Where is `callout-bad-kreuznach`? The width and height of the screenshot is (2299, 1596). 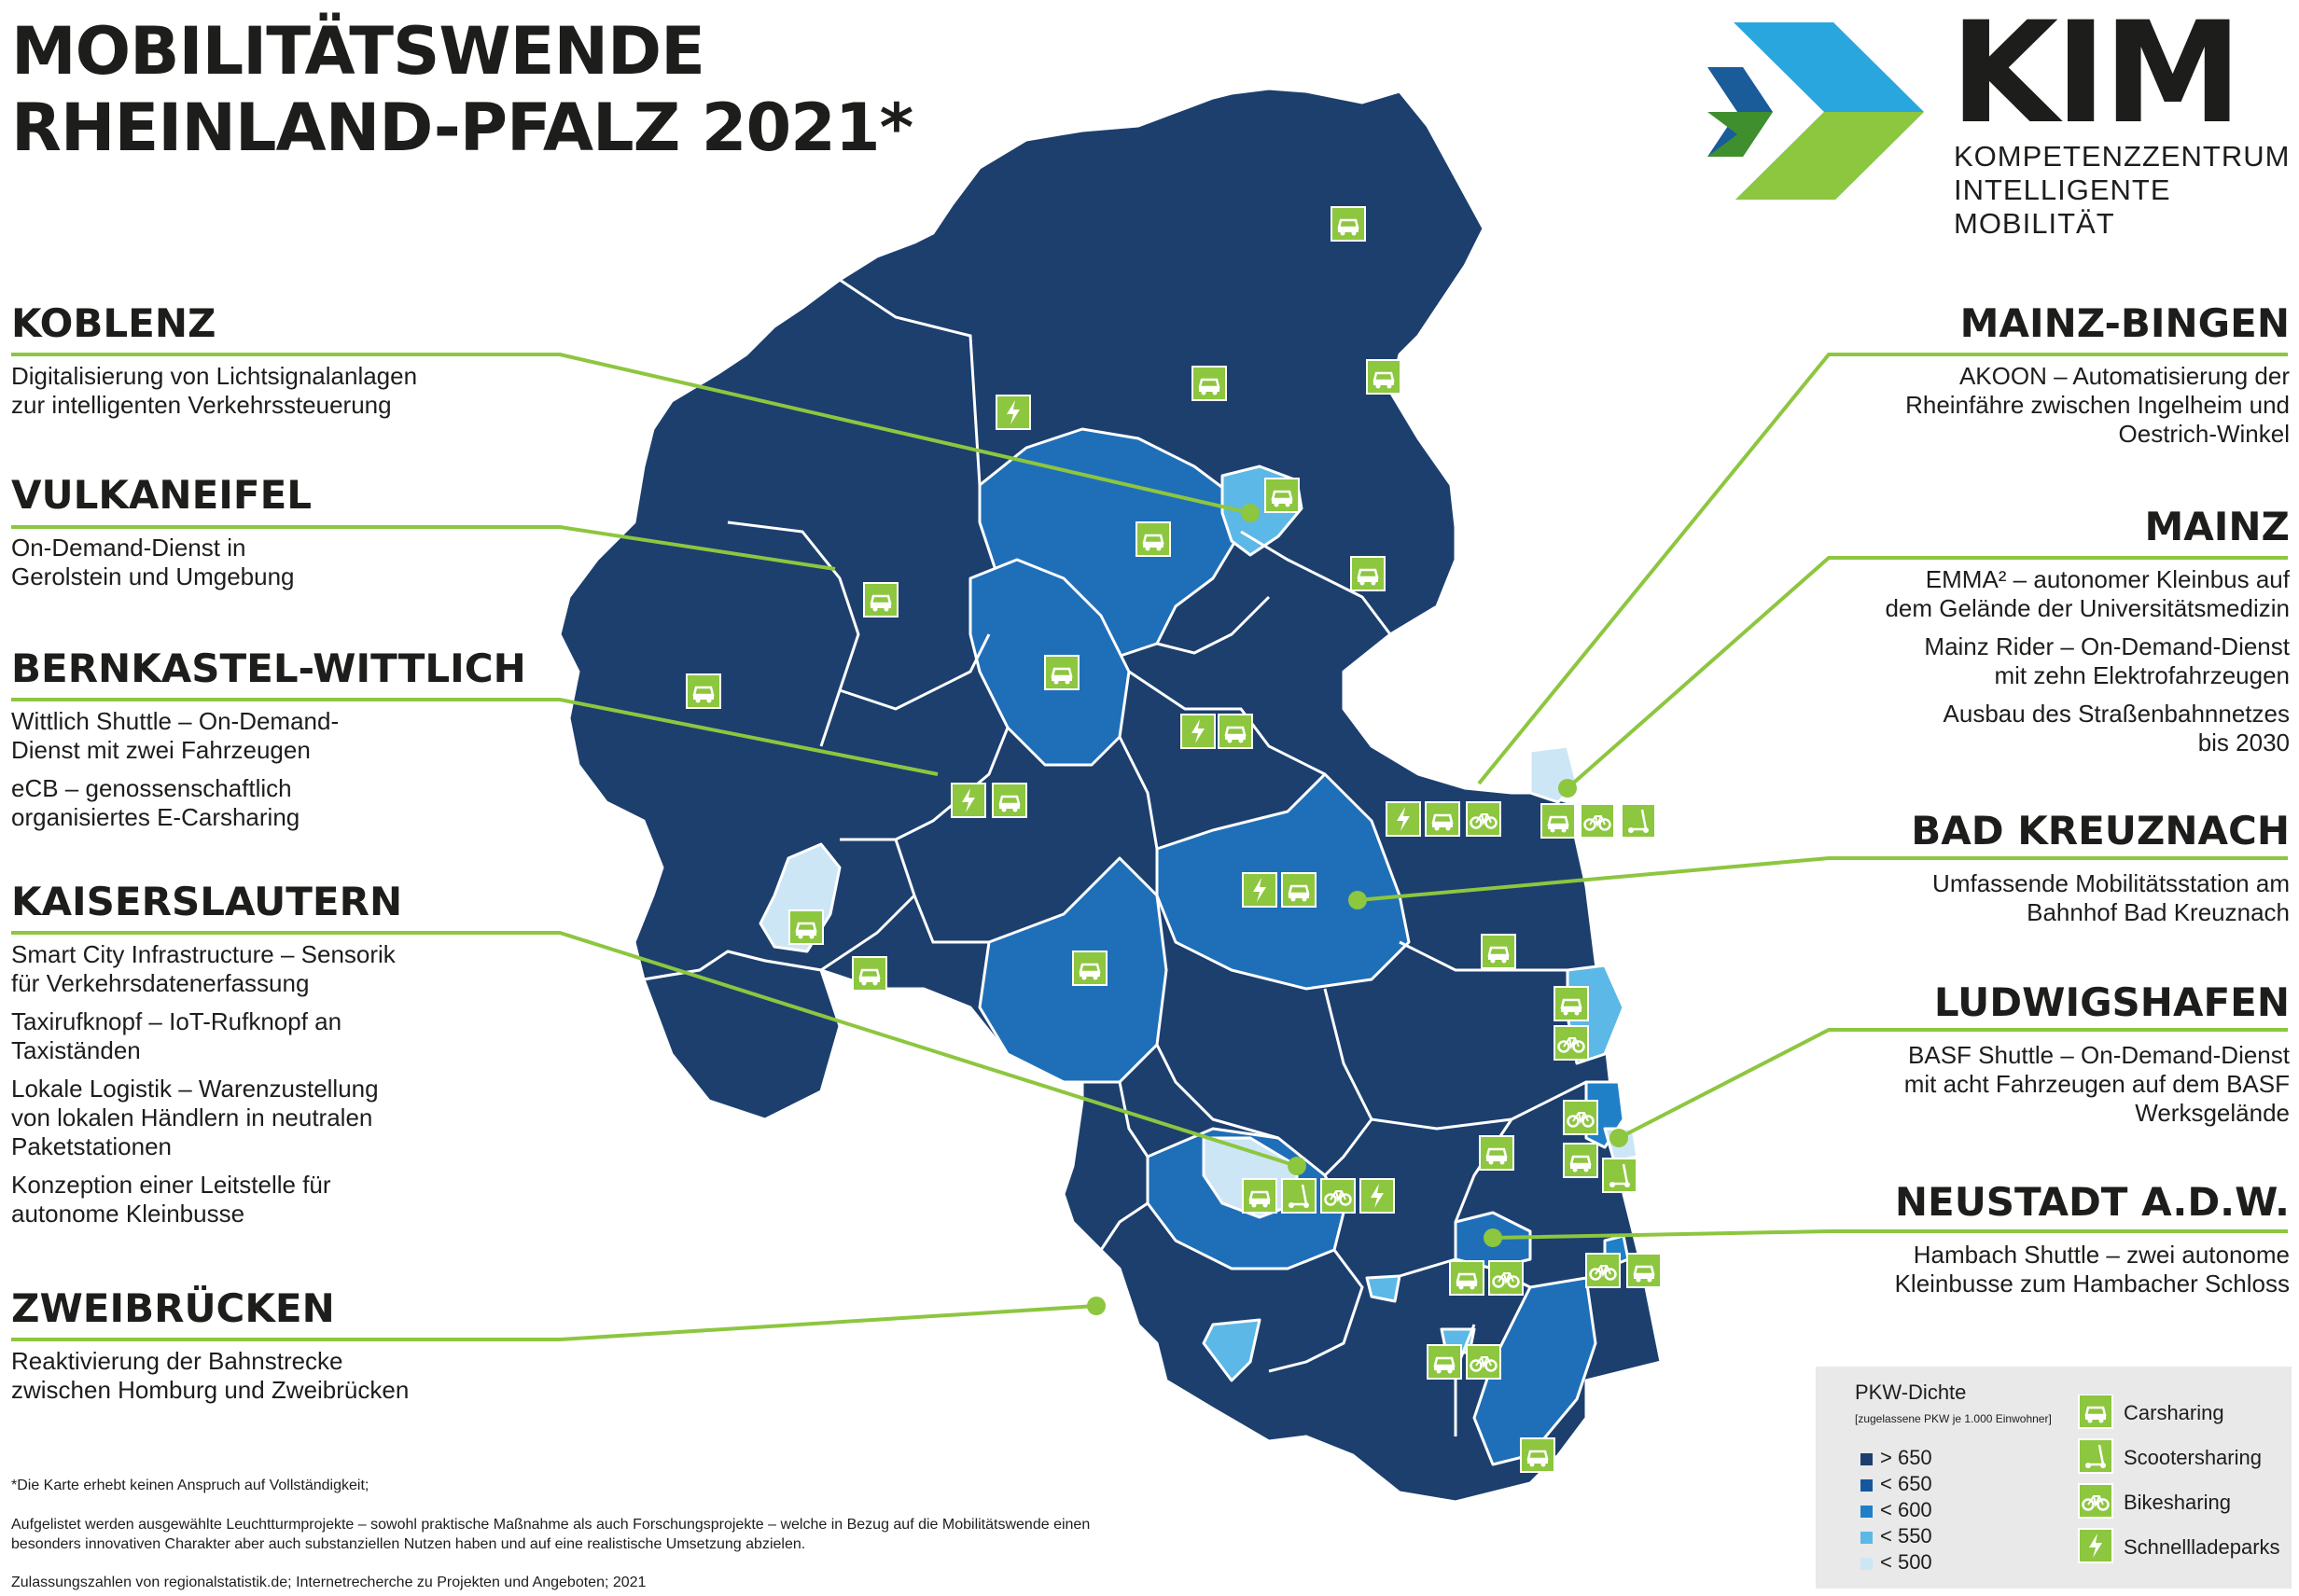 callout-bad-kreuznach is located at coordinates (1822, 879).